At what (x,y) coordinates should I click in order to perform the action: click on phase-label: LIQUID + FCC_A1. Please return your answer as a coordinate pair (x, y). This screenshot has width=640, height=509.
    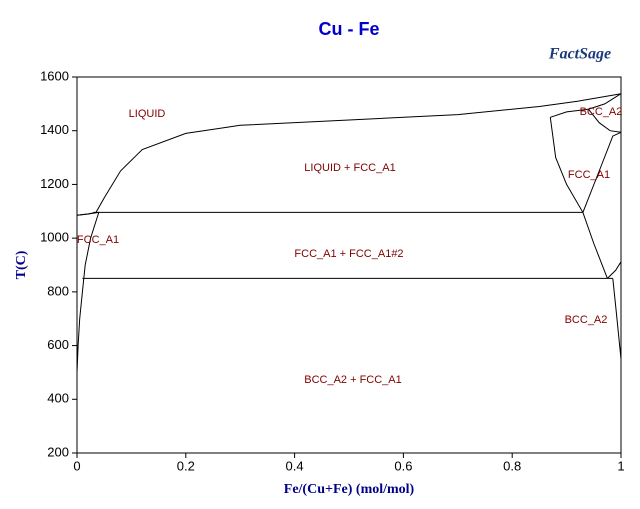
    Looking at the image, I should click on (349, 168).